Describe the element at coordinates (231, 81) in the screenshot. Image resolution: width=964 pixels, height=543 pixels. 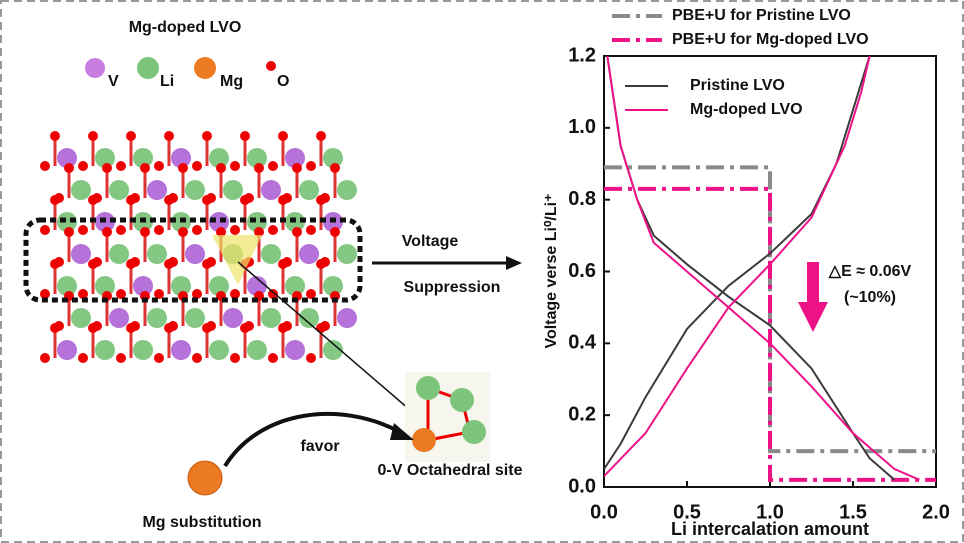
I see `atom-label: Mg` at that location.